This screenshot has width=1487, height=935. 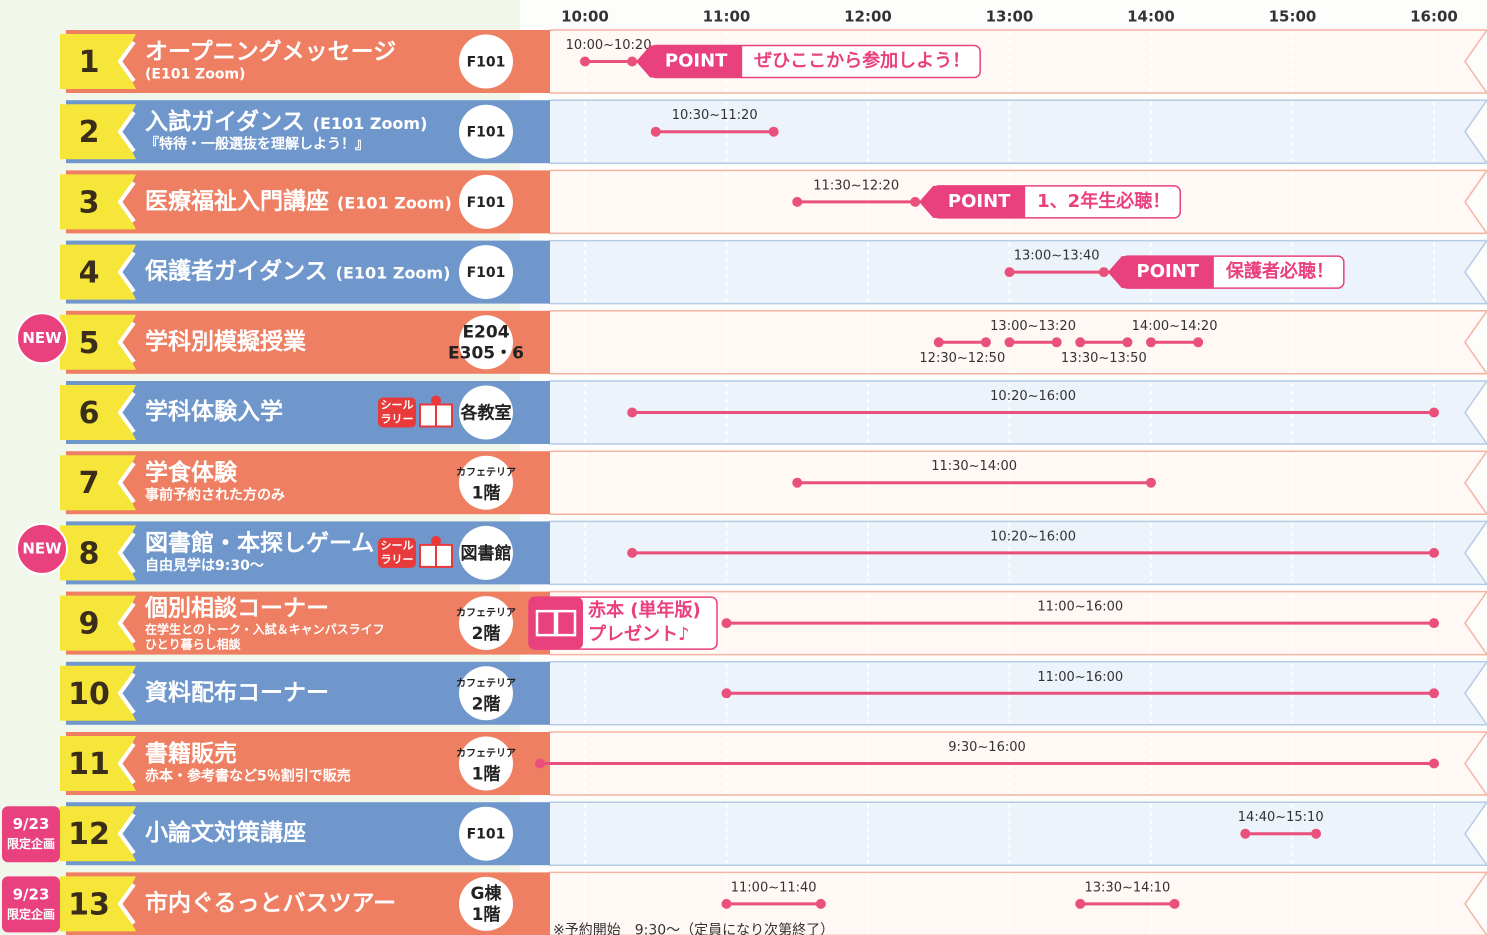 What do you see at coordinates (856, 185) in the screenshot?
I see `session-label: 11:30~12:20` at bounding box center [856, 185].